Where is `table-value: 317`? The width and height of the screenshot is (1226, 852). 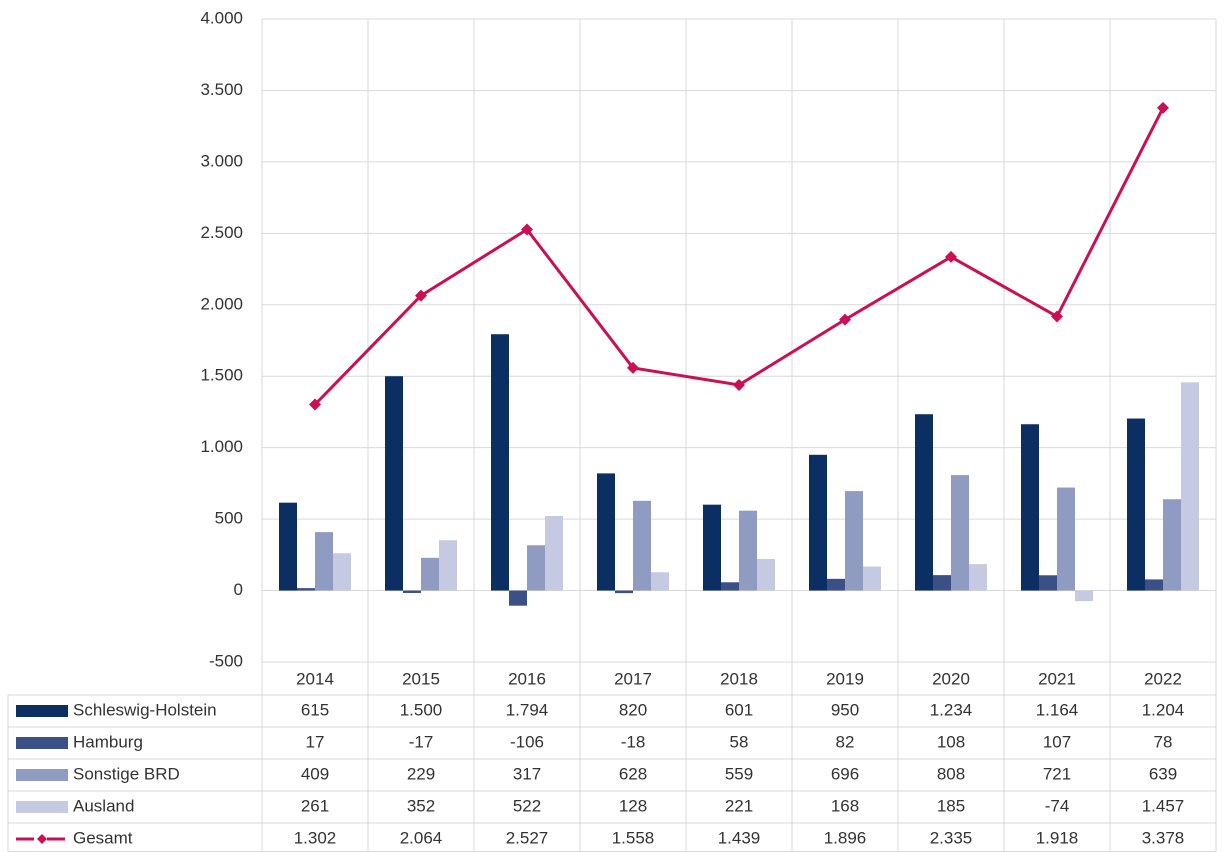
table-value: 317 is located at coordinates (527, 773).